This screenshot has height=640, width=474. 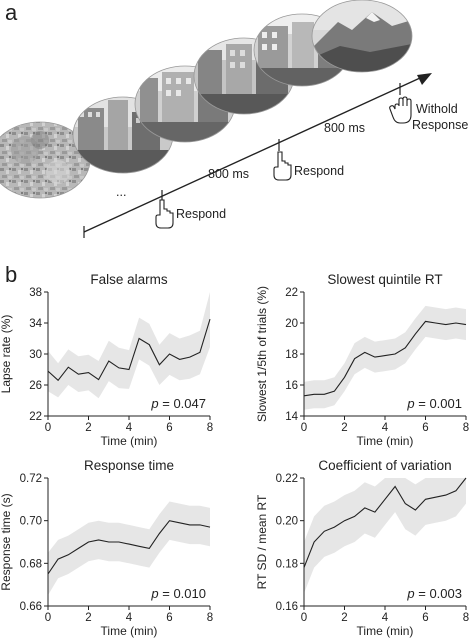 I want to click on y-tick-label: 26, so click(x=35, y=386).